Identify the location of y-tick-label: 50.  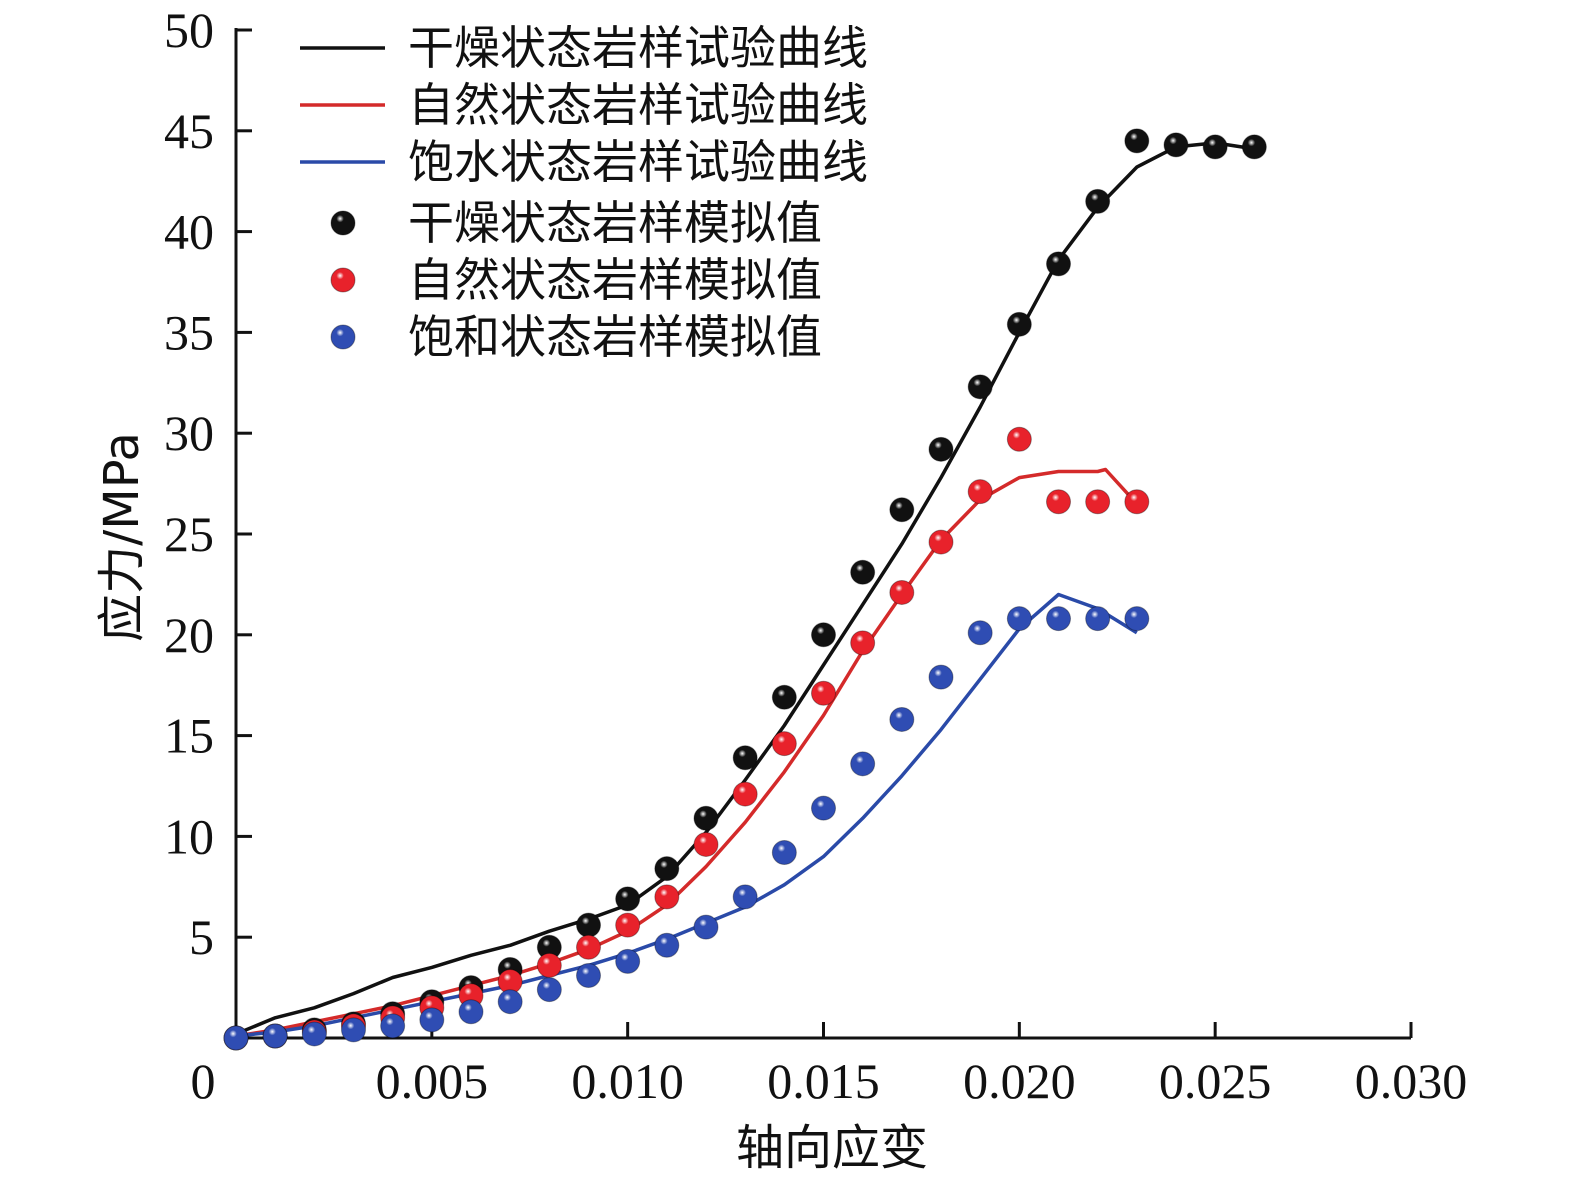
(189, 30).